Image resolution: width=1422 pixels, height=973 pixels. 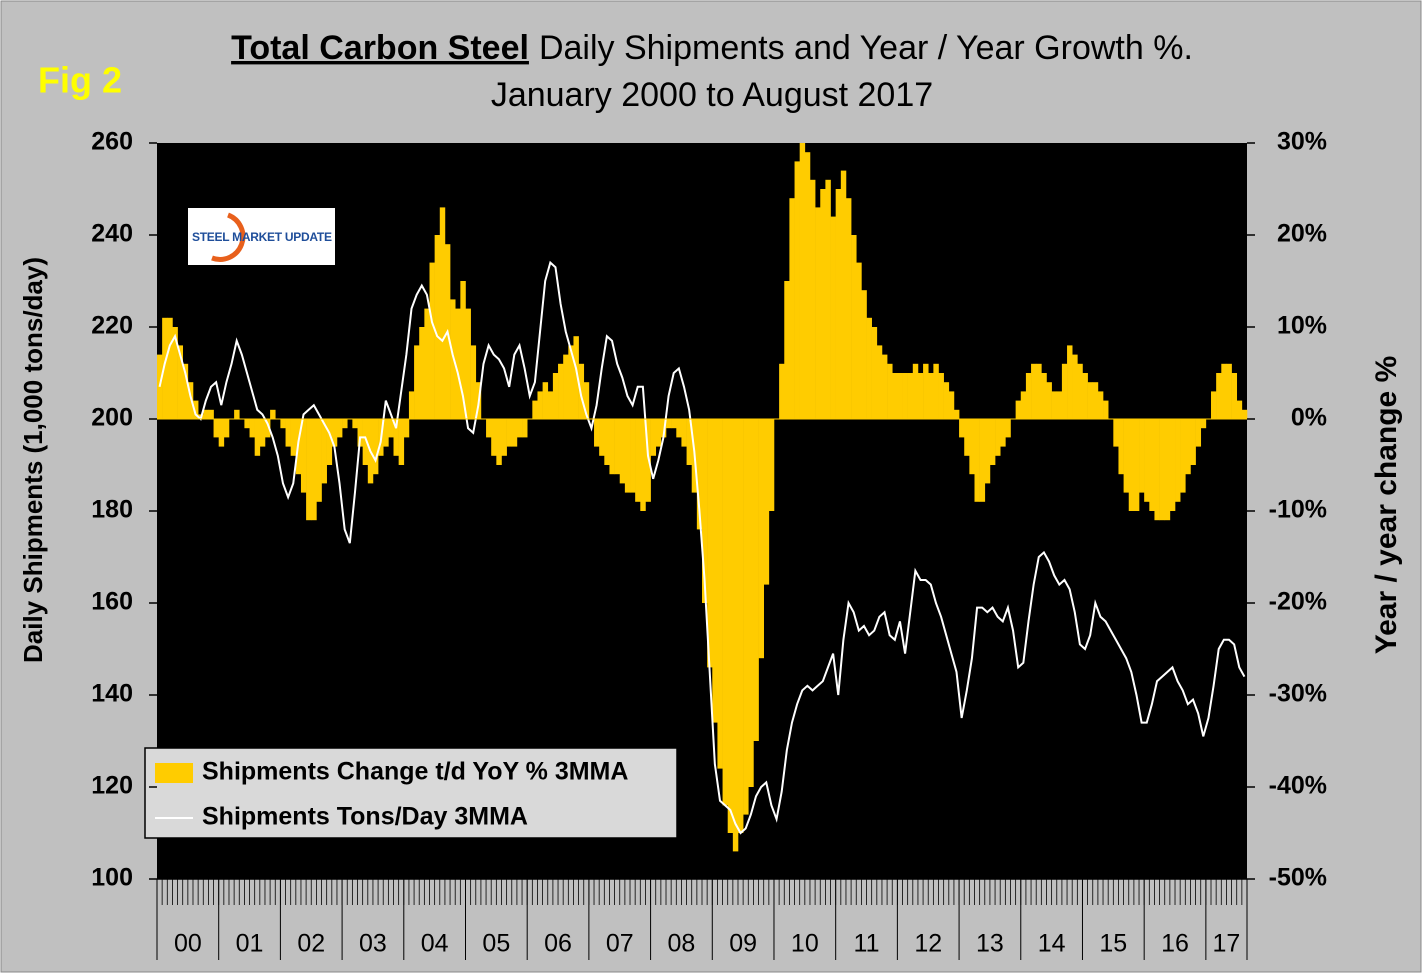 I want to click on title-emphasis: Total Carbon Steel, so click(x=380, y=48).